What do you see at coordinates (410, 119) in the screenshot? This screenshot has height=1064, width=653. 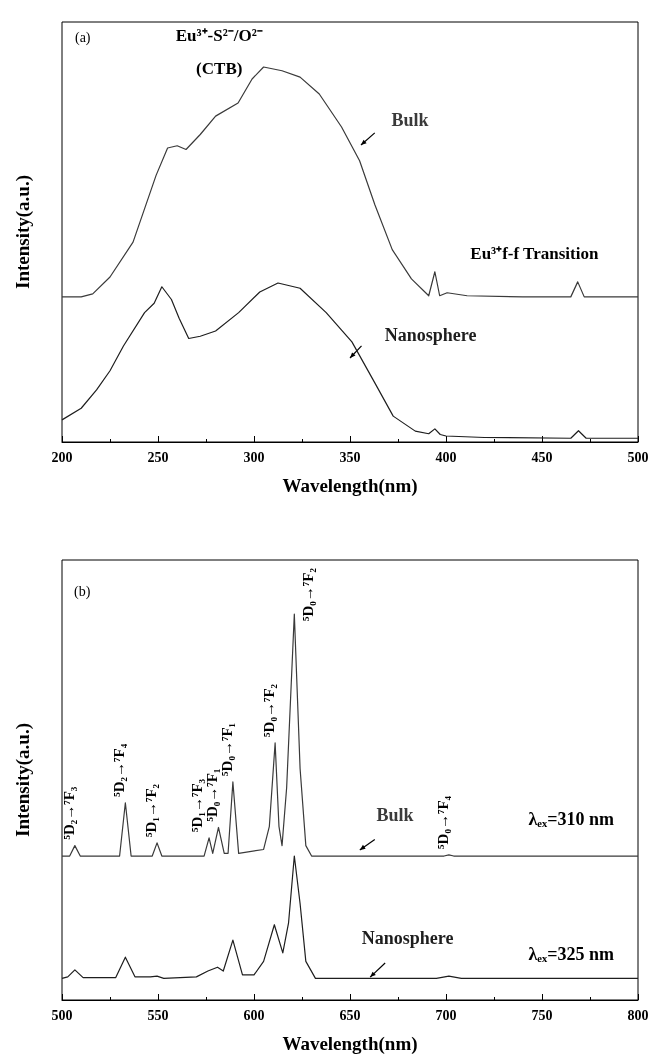 I see `text: Bulk` at bounding box center [410, 119].